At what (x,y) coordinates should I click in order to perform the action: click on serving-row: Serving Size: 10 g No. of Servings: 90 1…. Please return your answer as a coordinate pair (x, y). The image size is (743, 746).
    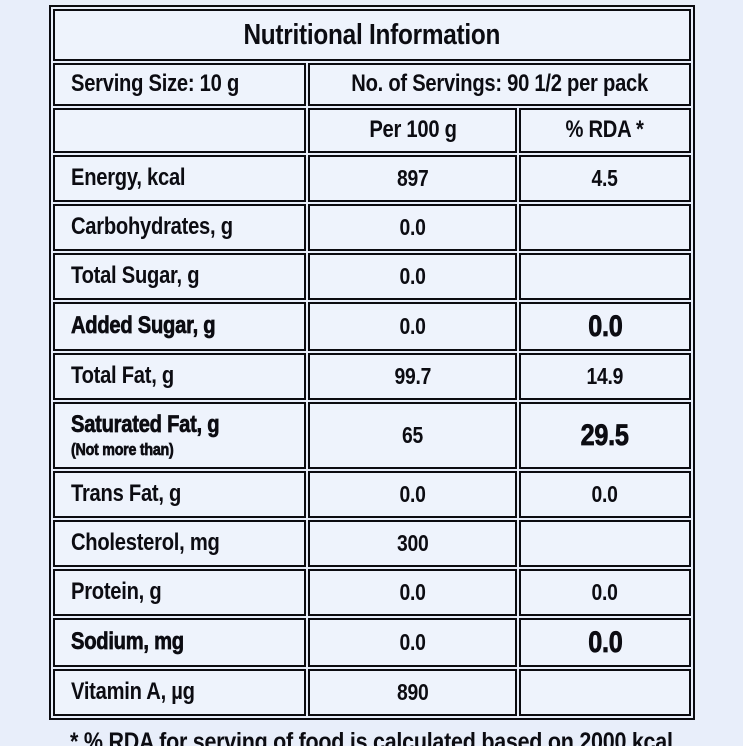
    Looking at the image, I should click on (371, 85).